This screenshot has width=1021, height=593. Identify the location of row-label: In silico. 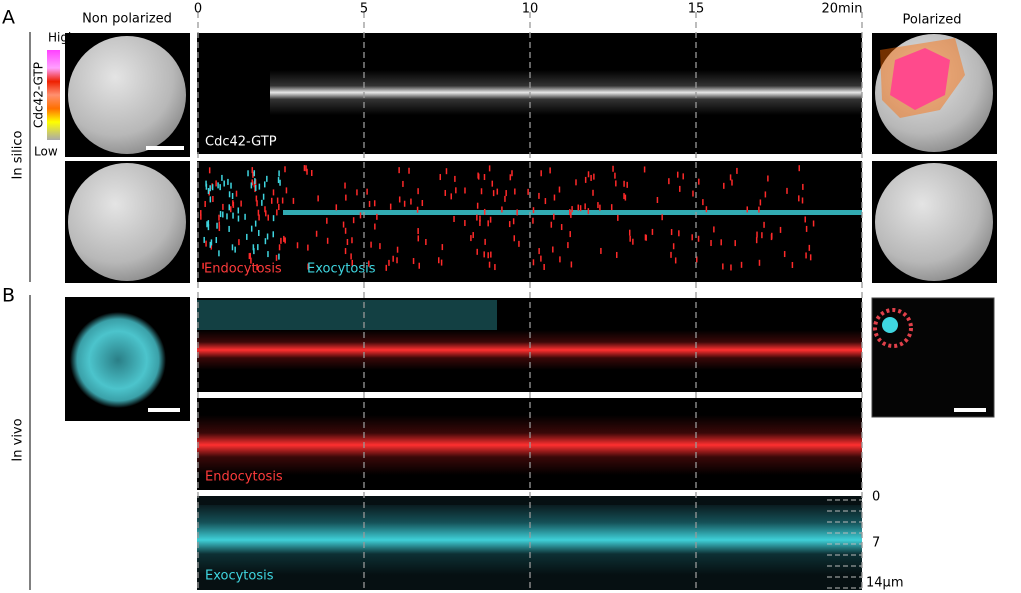
(18, 154).